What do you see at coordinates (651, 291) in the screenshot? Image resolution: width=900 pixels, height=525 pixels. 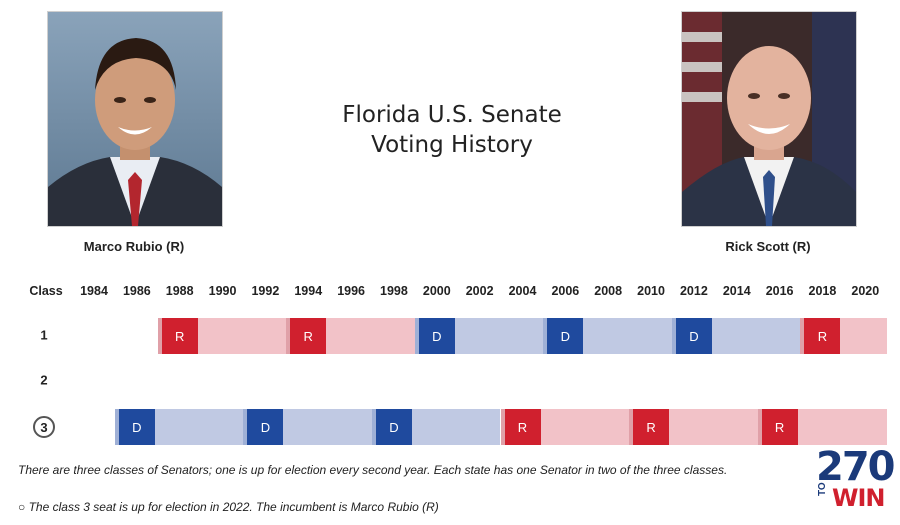 I see `year-label: 2010` at bounding box center [651, 291].